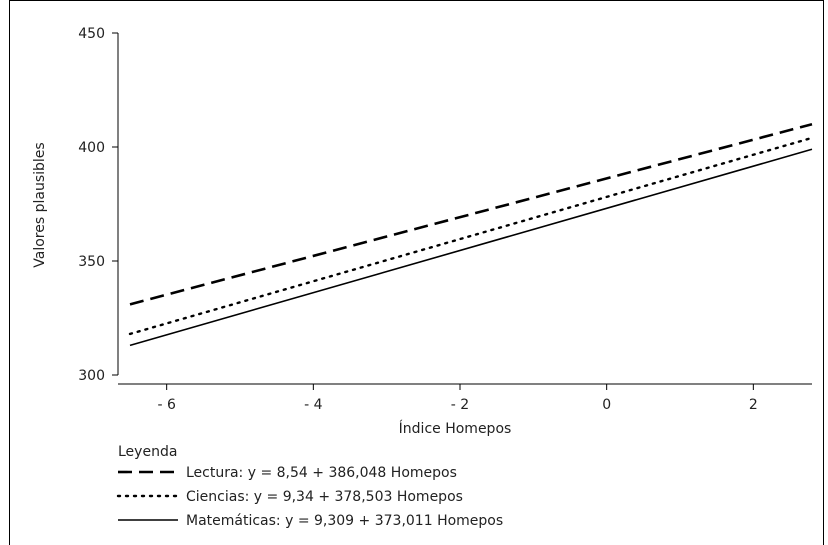 The width and height of the screenshot is (828, 545). Describe the element at coordinates (460, 405) in the screenshot. I see `x-tick-label: - 2` at that location.